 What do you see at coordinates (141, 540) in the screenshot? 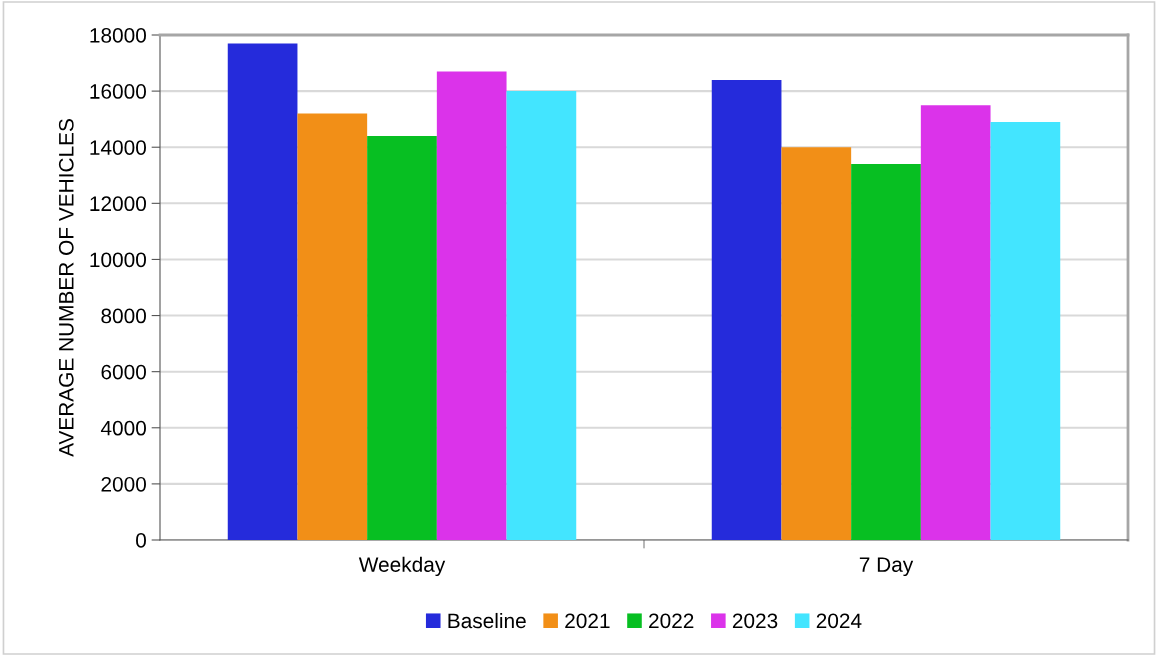
I see `y-tick-label: 0` at bounding box center [141, 540].